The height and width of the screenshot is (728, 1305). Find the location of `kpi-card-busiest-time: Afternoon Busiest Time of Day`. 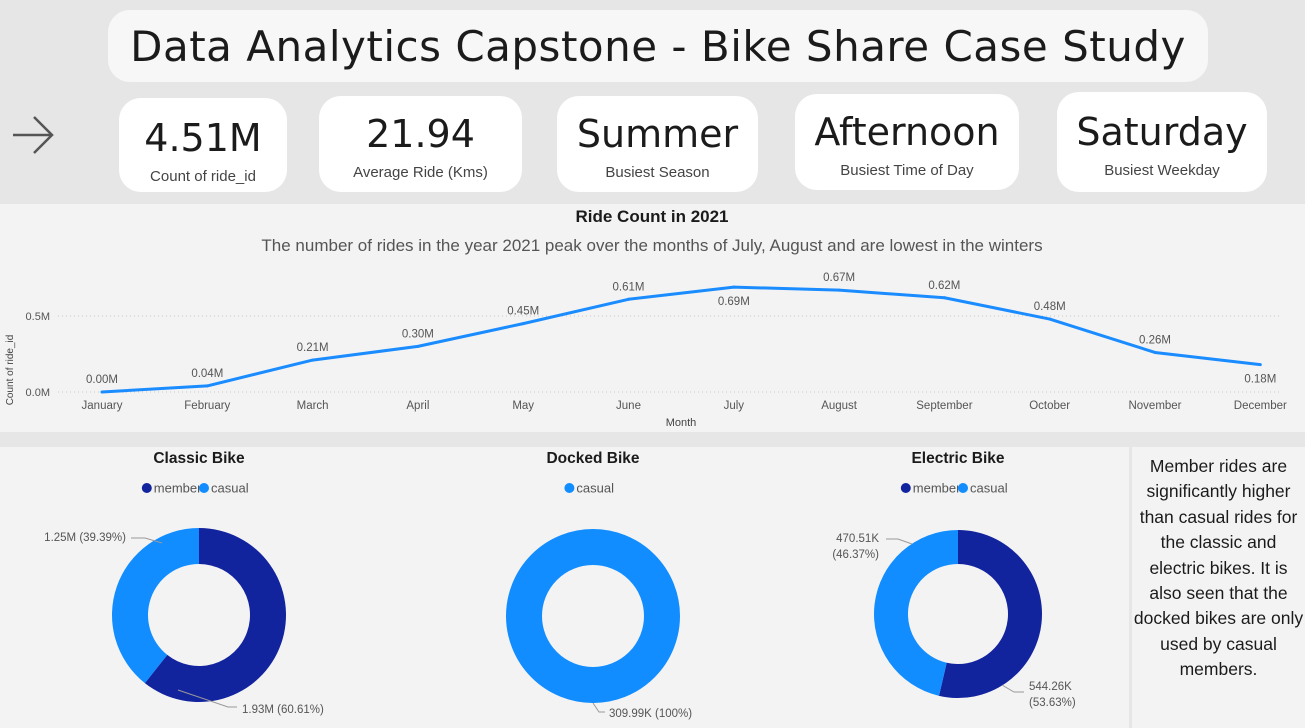

kpi-card-busiest-time: Afternoon Busiest Time of Day is located at coordinates (907, 142).